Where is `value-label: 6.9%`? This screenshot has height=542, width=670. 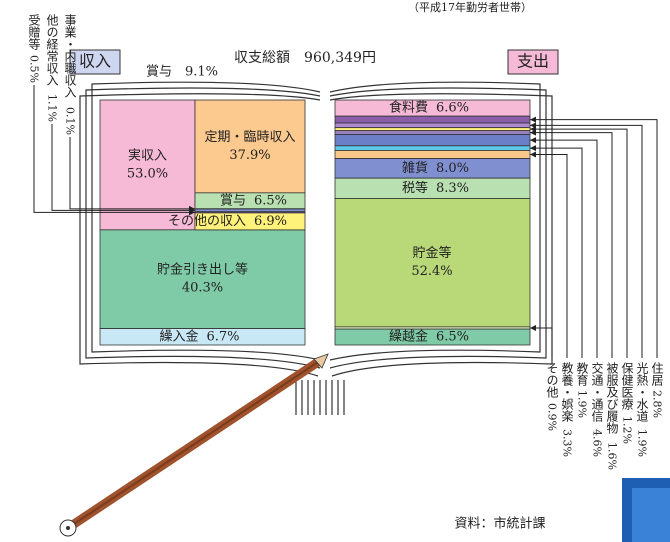
value-label: 6.9% is located at coordinates (270, 221).